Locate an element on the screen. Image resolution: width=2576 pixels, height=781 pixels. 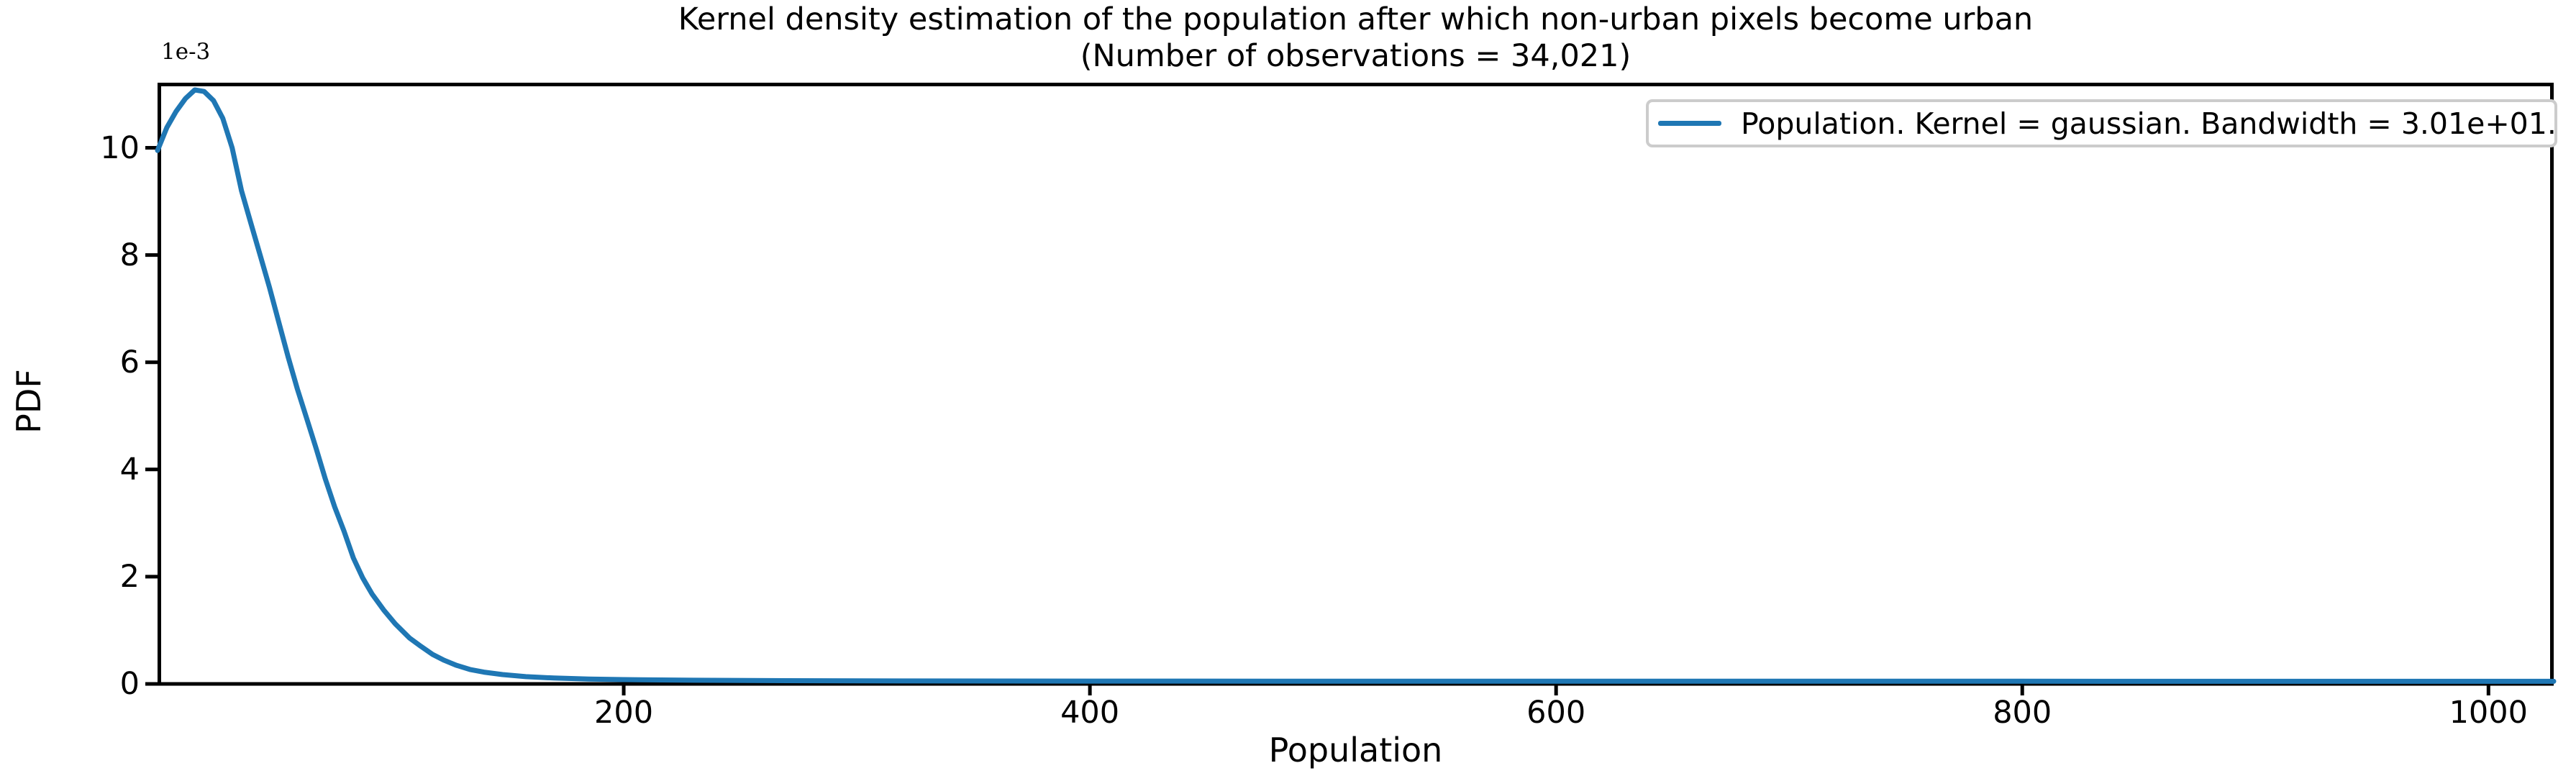
y-tick-label: 4 is located at coordinates (129, 469).